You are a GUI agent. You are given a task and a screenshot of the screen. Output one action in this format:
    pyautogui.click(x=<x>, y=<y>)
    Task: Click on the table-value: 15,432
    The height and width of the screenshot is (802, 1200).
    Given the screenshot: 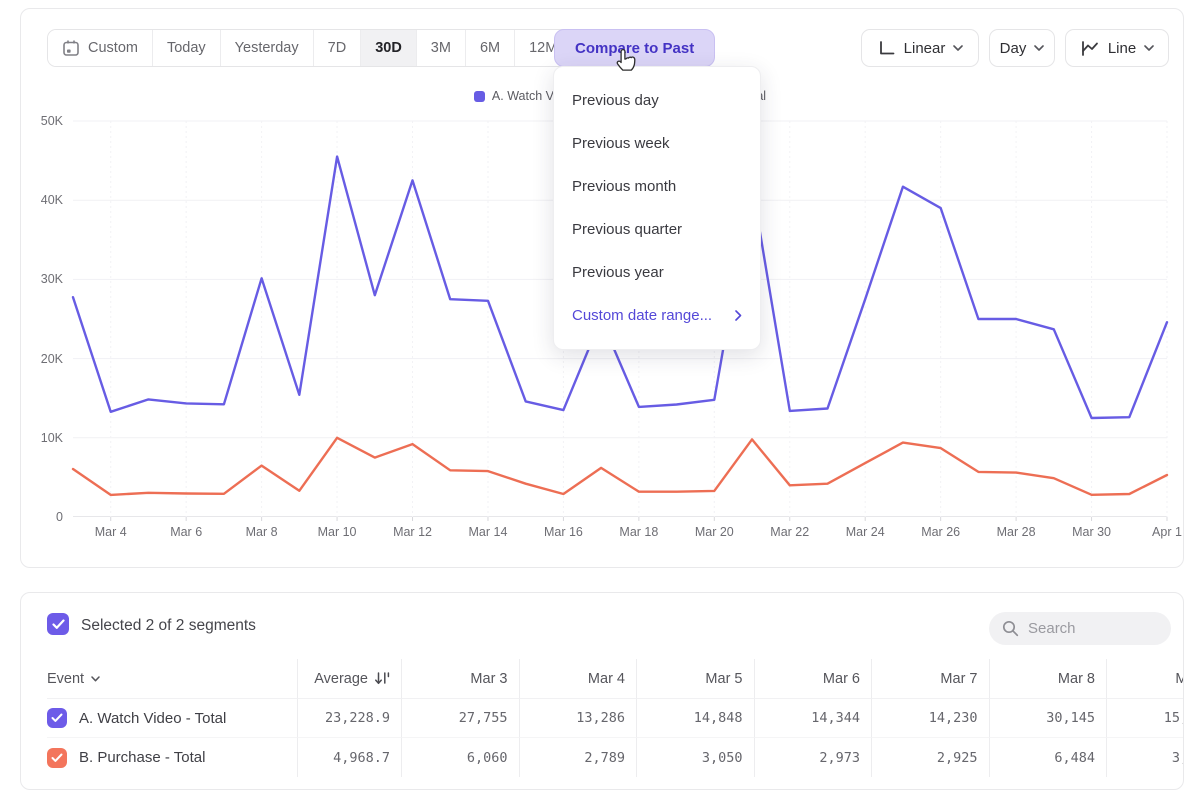 What is the action you would take?
    pyautogui.click(x=1144, y=718)
    